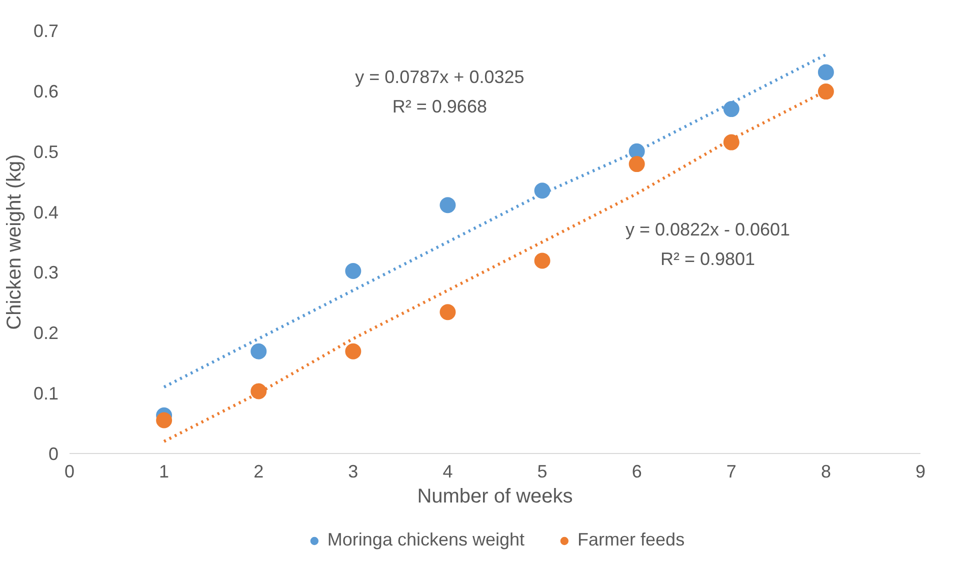 The height and width of the screenshot is (580, 958). Describe the element at coordinates (426, 540) in the screenshot. I see `legend-label: Moringa chickens weight` at that location.